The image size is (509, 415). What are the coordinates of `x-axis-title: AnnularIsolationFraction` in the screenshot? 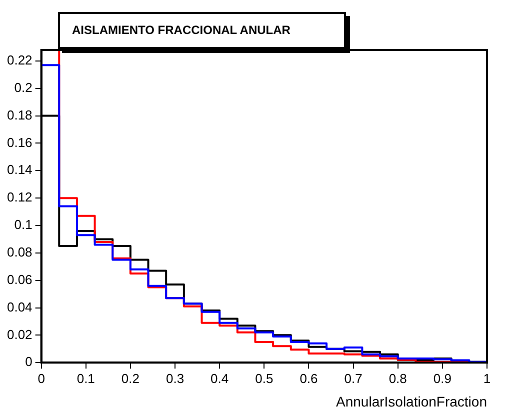 It's located at (411, 401).